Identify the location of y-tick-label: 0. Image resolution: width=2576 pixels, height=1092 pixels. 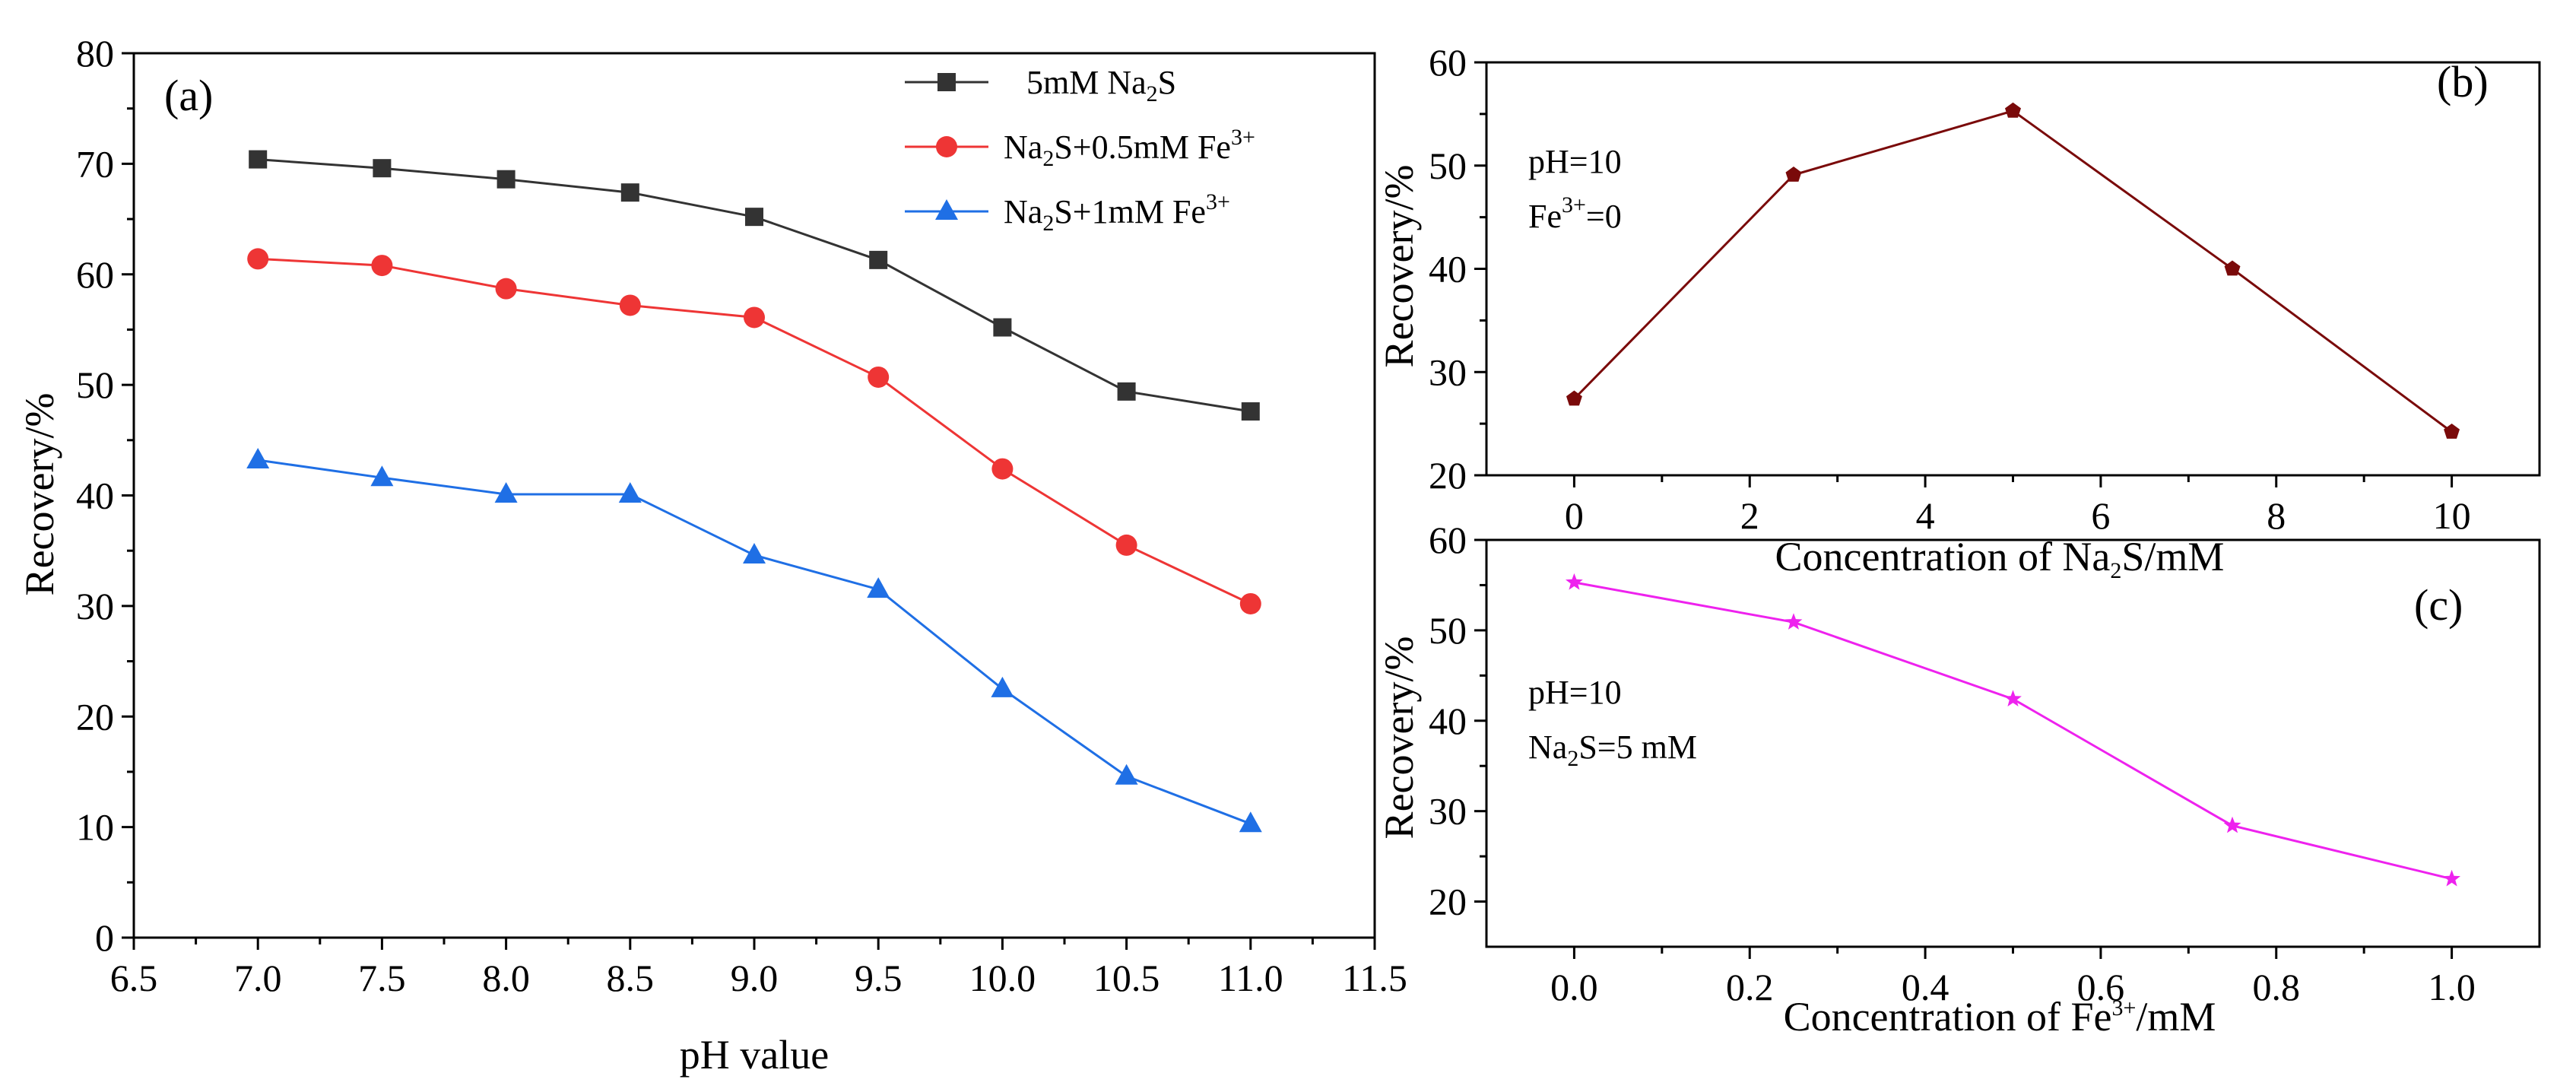
(104, 937).